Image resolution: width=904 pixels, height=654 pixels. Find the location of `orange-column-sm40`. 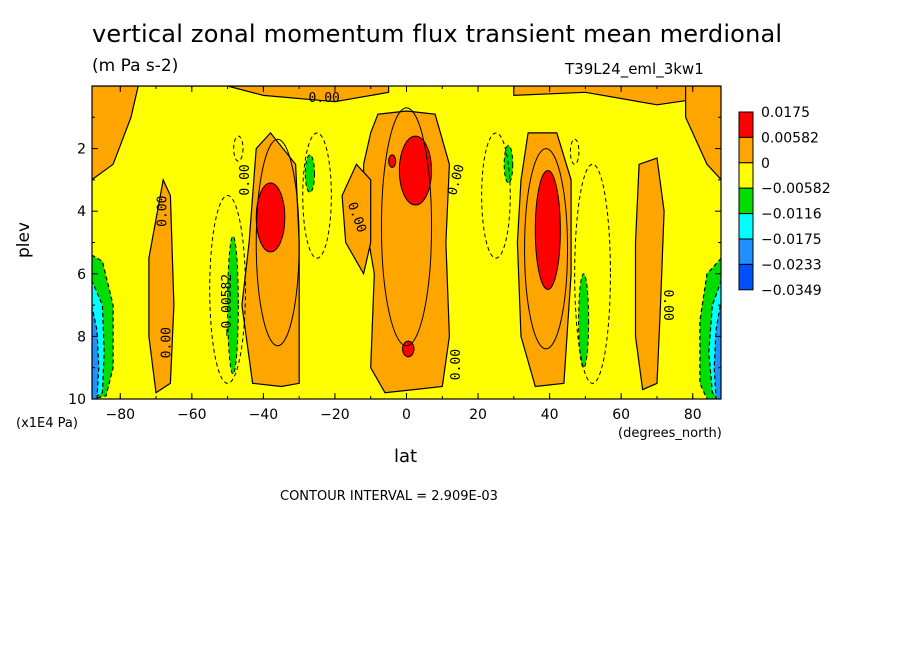

orange-column-sm40 is located at coordinates (270, 259).